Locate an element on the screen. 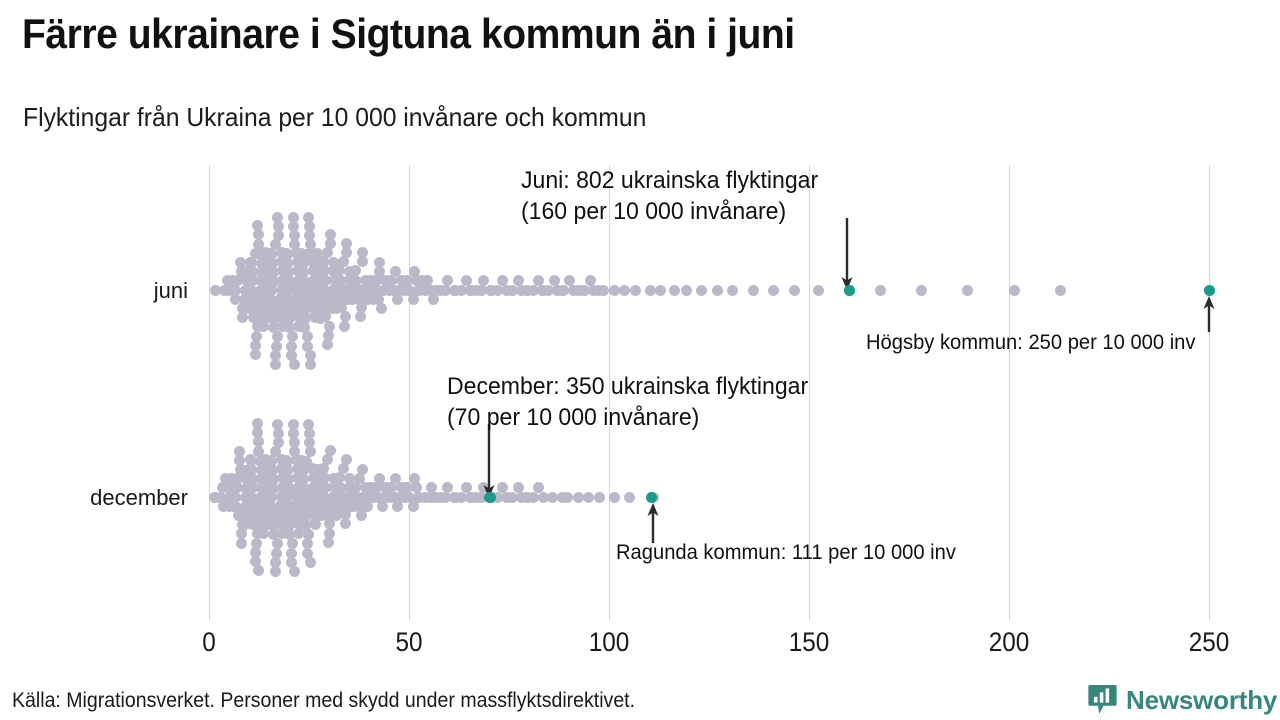 The width and height of the screenshot is (1280, 720). newsworthy-logo: Newsworthy is located at coordinates (1182, 700).